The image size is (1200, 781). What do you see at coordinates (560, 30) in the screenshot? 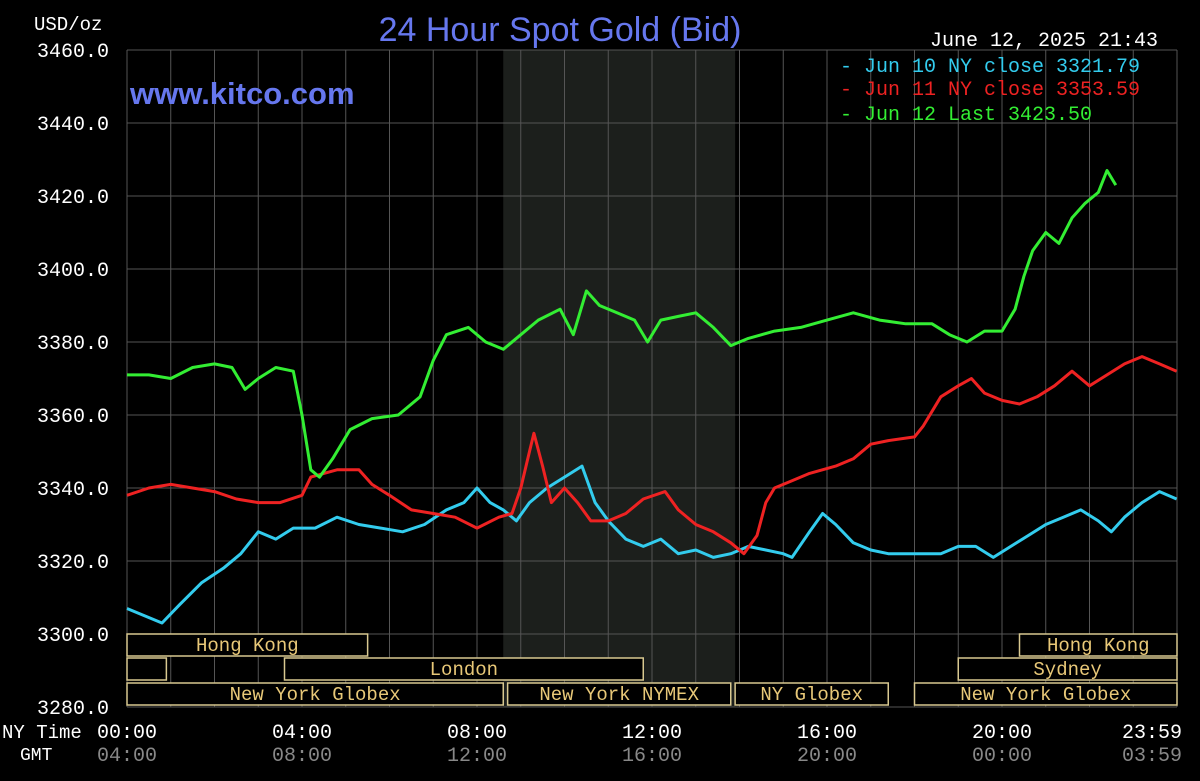
I see `chart-title: 24 Hour Spot Gold (Bid)` at bounding box center [560, 30].